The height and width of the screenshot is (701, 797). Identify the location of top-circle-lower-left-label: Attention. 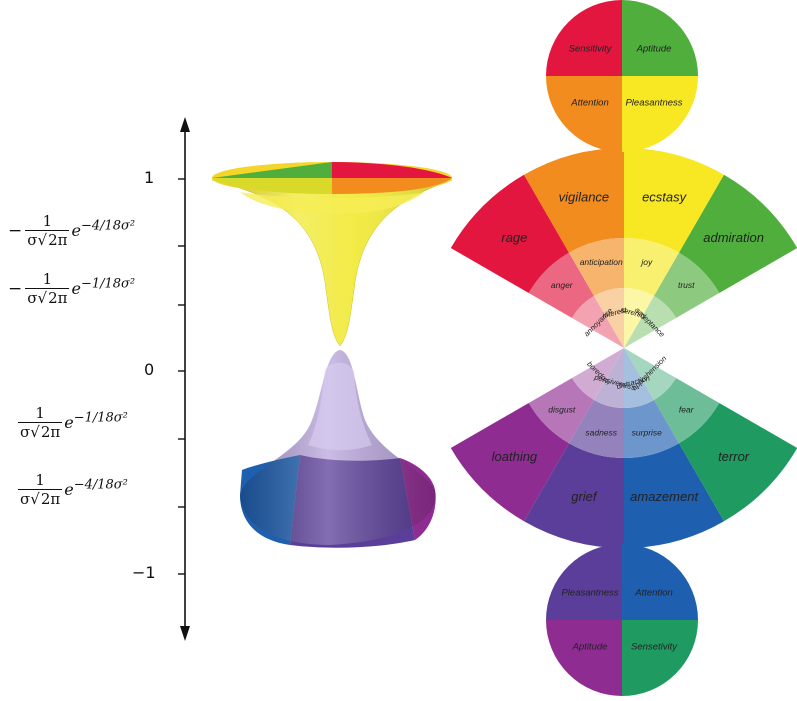
(589, 103).